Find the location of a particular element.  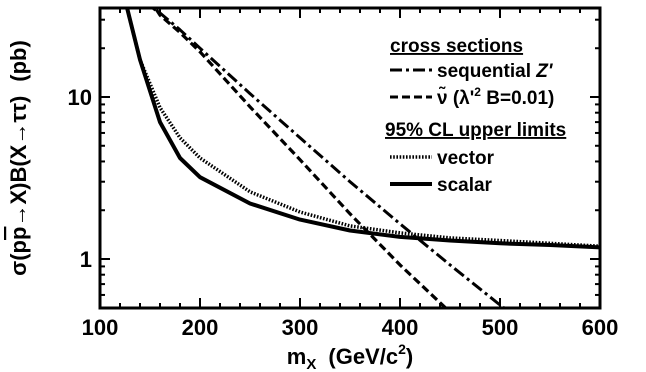

x-axis-title-main: m is located at coordinates (297, 356).